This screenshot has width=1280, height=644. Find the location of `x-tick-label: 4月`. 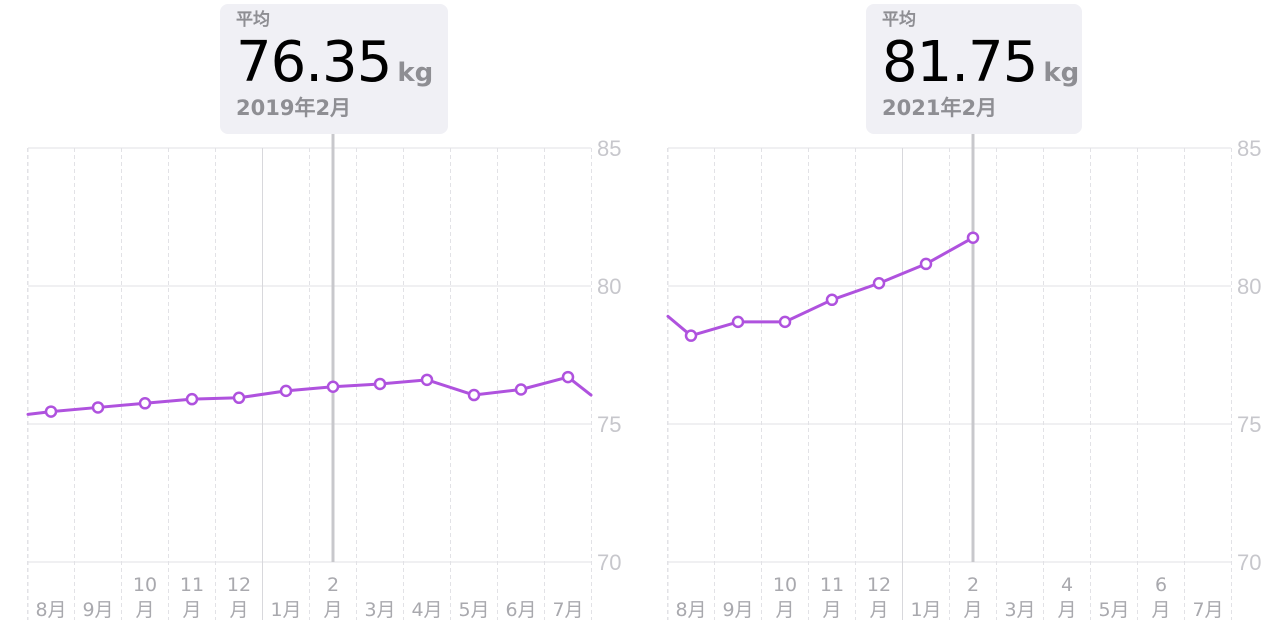

x-tick-label: 4月 is located at coordinates (426, 610).